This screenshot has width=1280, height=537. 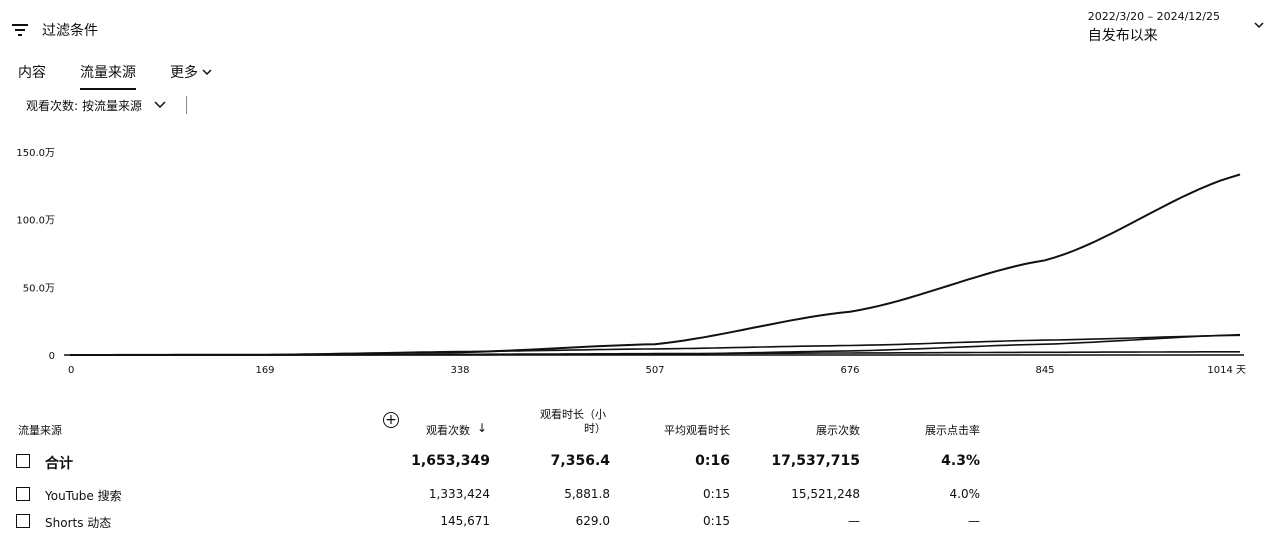 I want to click on tab-traffic-source: 流量来源, so click(x=108, y=76).